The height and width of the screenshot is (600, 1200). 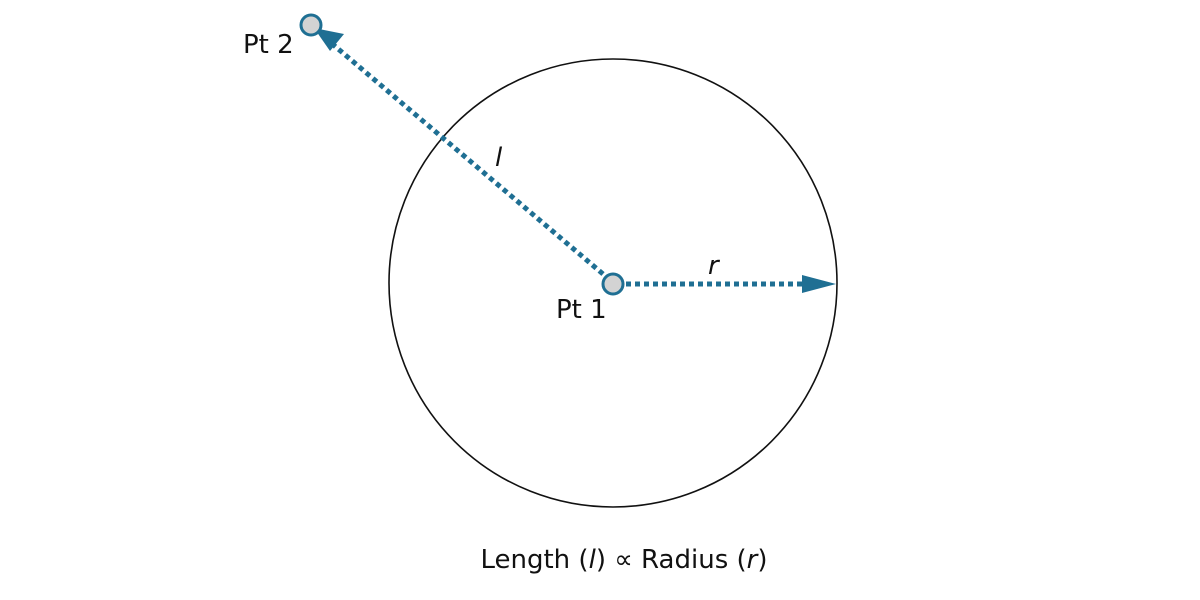 What do you see at coordinates (581, 310) in the screenshot?
I see `point-1-label: Pt 1` at bounding box center [581, 310].